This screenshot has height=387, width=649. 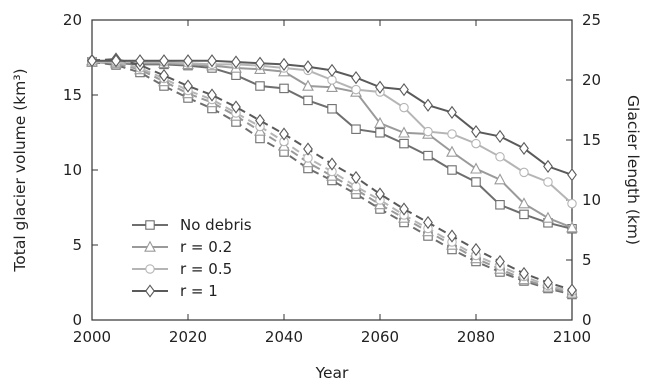 What do you see at coordinates (206, 269) in the screenshot?
I see `legend-label: r = 0.5` at bounding box center [206, 269].